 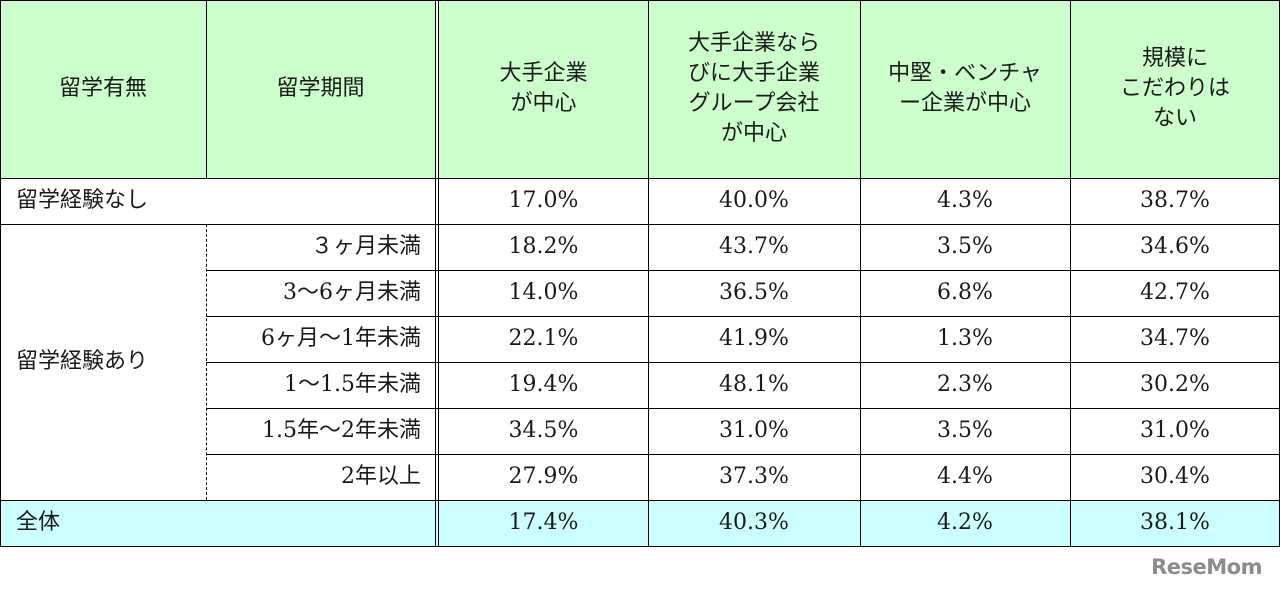 What do you see at coordinates (640, 0) in the screenshot?
I see `table-border-top` at bounding box center [640, 0].